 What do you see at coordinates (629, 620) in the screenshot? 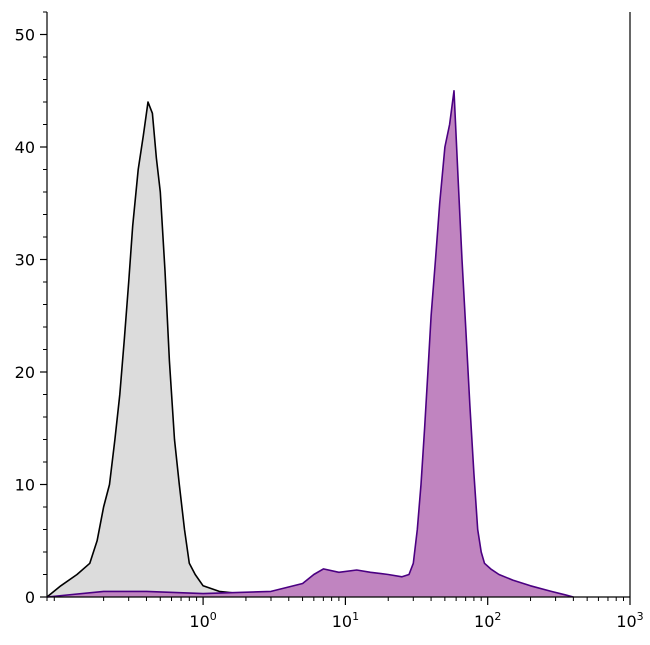
I see `x-tick-label: 10³` at bounding box center [629, 620].